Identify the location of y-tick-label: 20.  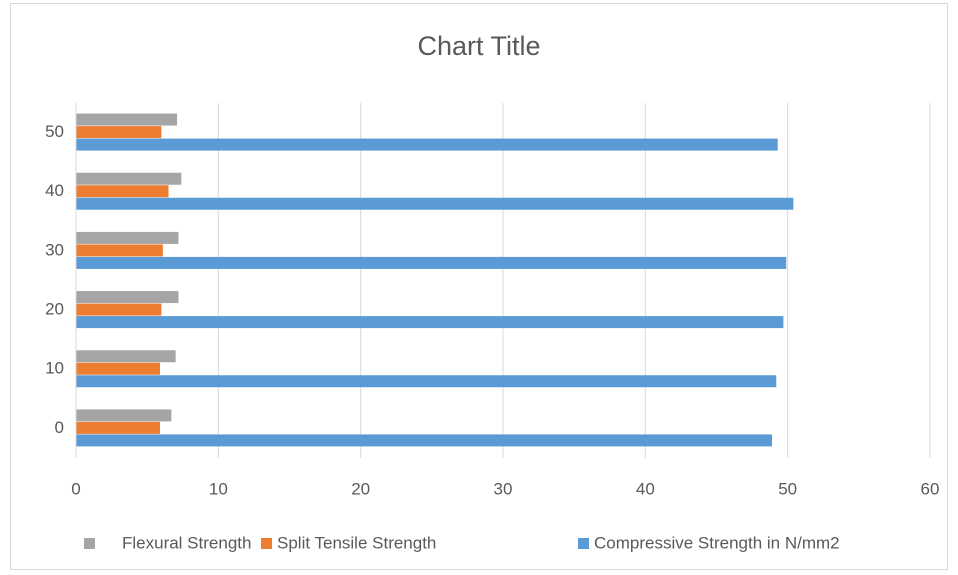
(54, 309).